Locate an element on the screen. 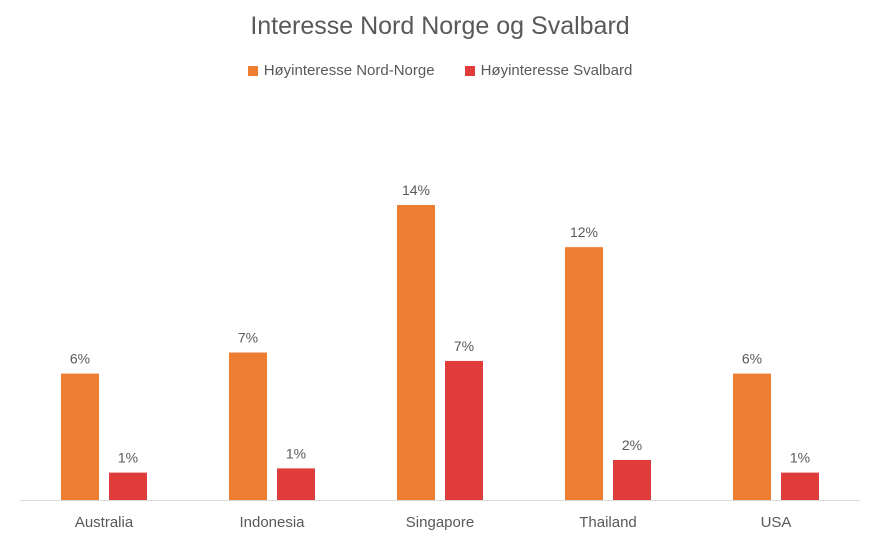 The width and height of the screenshot is (880, 542). data-label-nord-norge-indonesia: 7% is located at coordinates (248, 338).